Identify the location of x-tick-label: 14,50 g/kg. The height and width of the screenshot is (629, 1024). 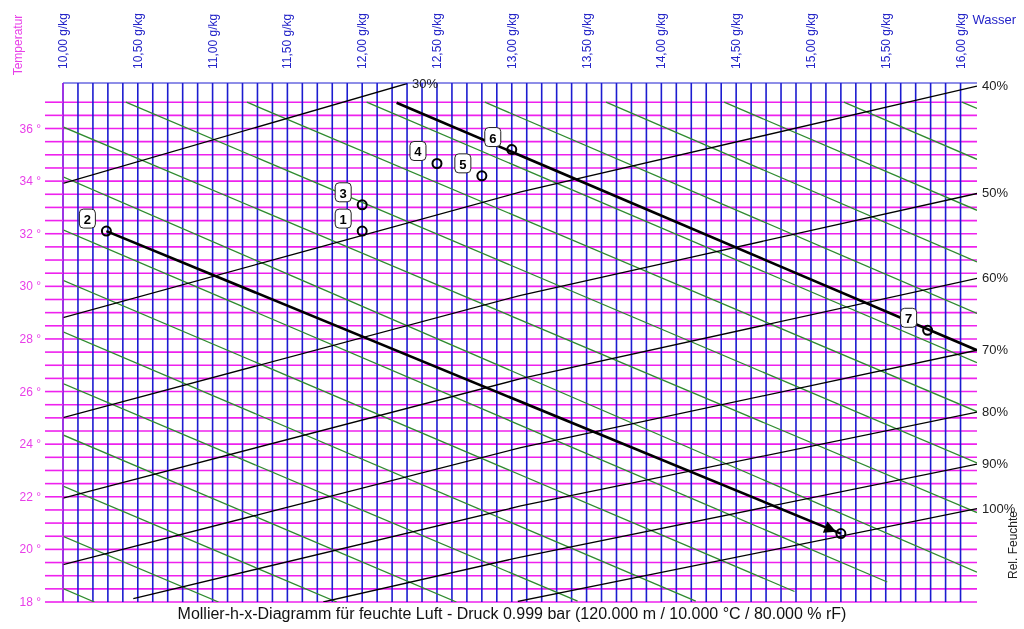
(736, 40).